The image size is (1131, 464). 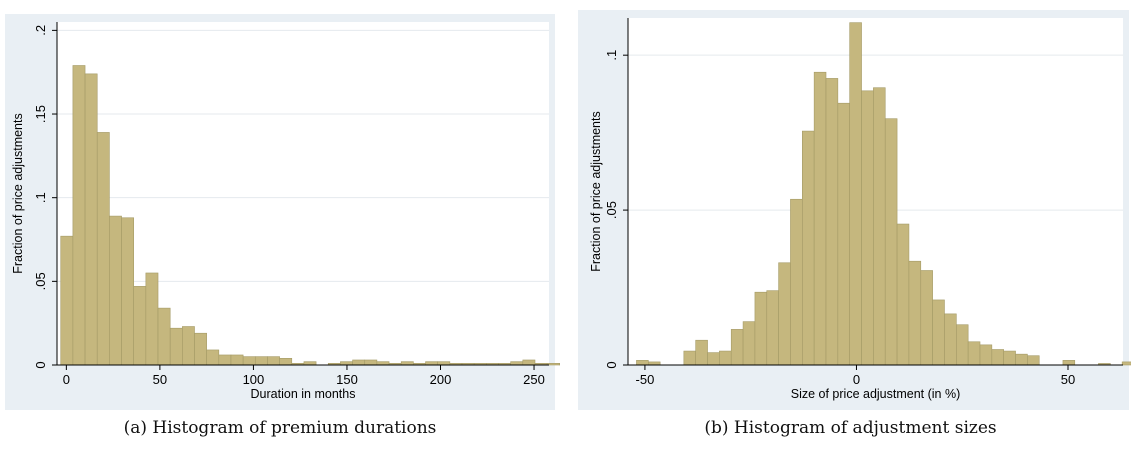 I want to click on x-tick-label: 250, so click(x=534, y=379).